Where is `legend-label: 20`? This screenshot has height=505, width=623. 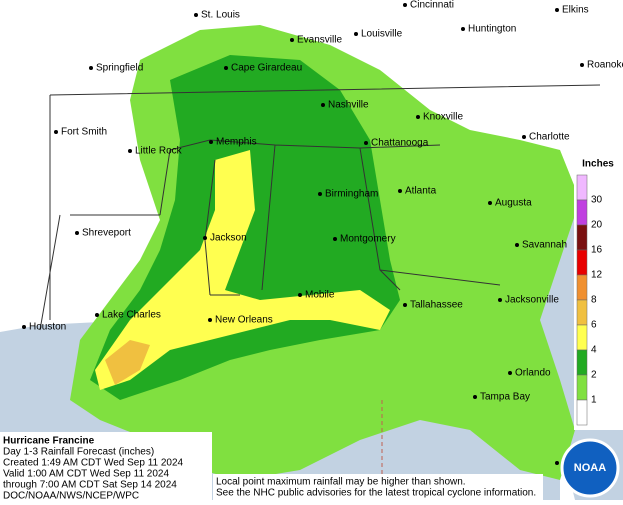 legend-label: 20 is located at coordinates (597, 225).